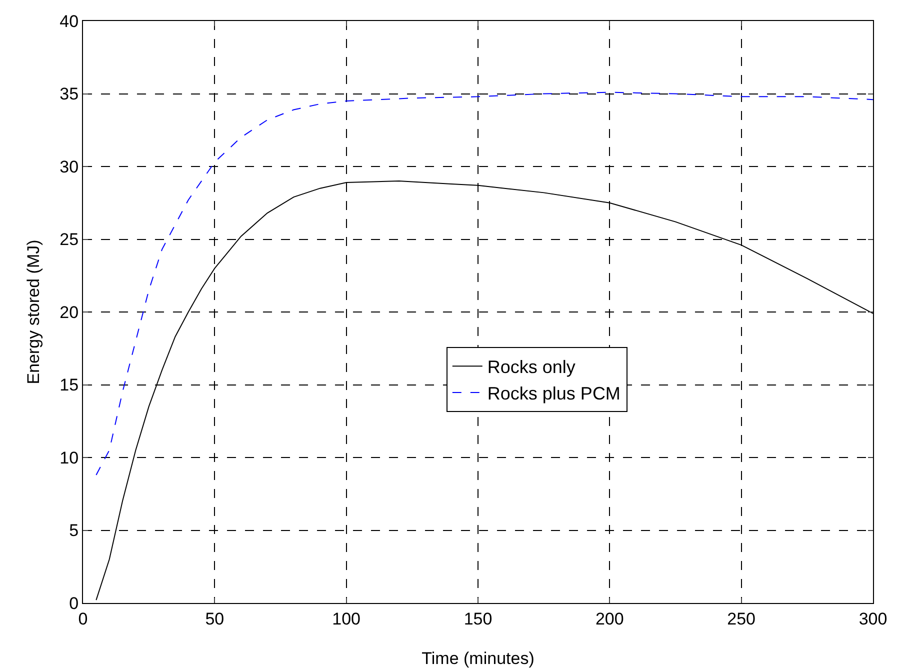 This screenshot has height=668, width=899. I want to click on y-tick-label: 0, so click(74, 603).